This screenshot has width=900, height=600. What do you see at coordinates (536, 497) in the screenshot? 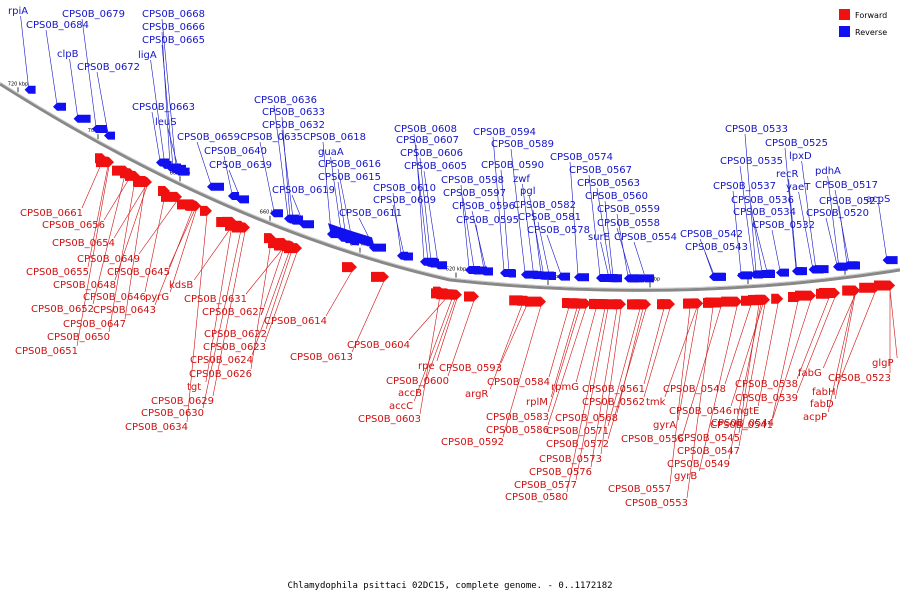
I see `forward-gene-label: CPS0B_0580` at bounding box center [536, 497].